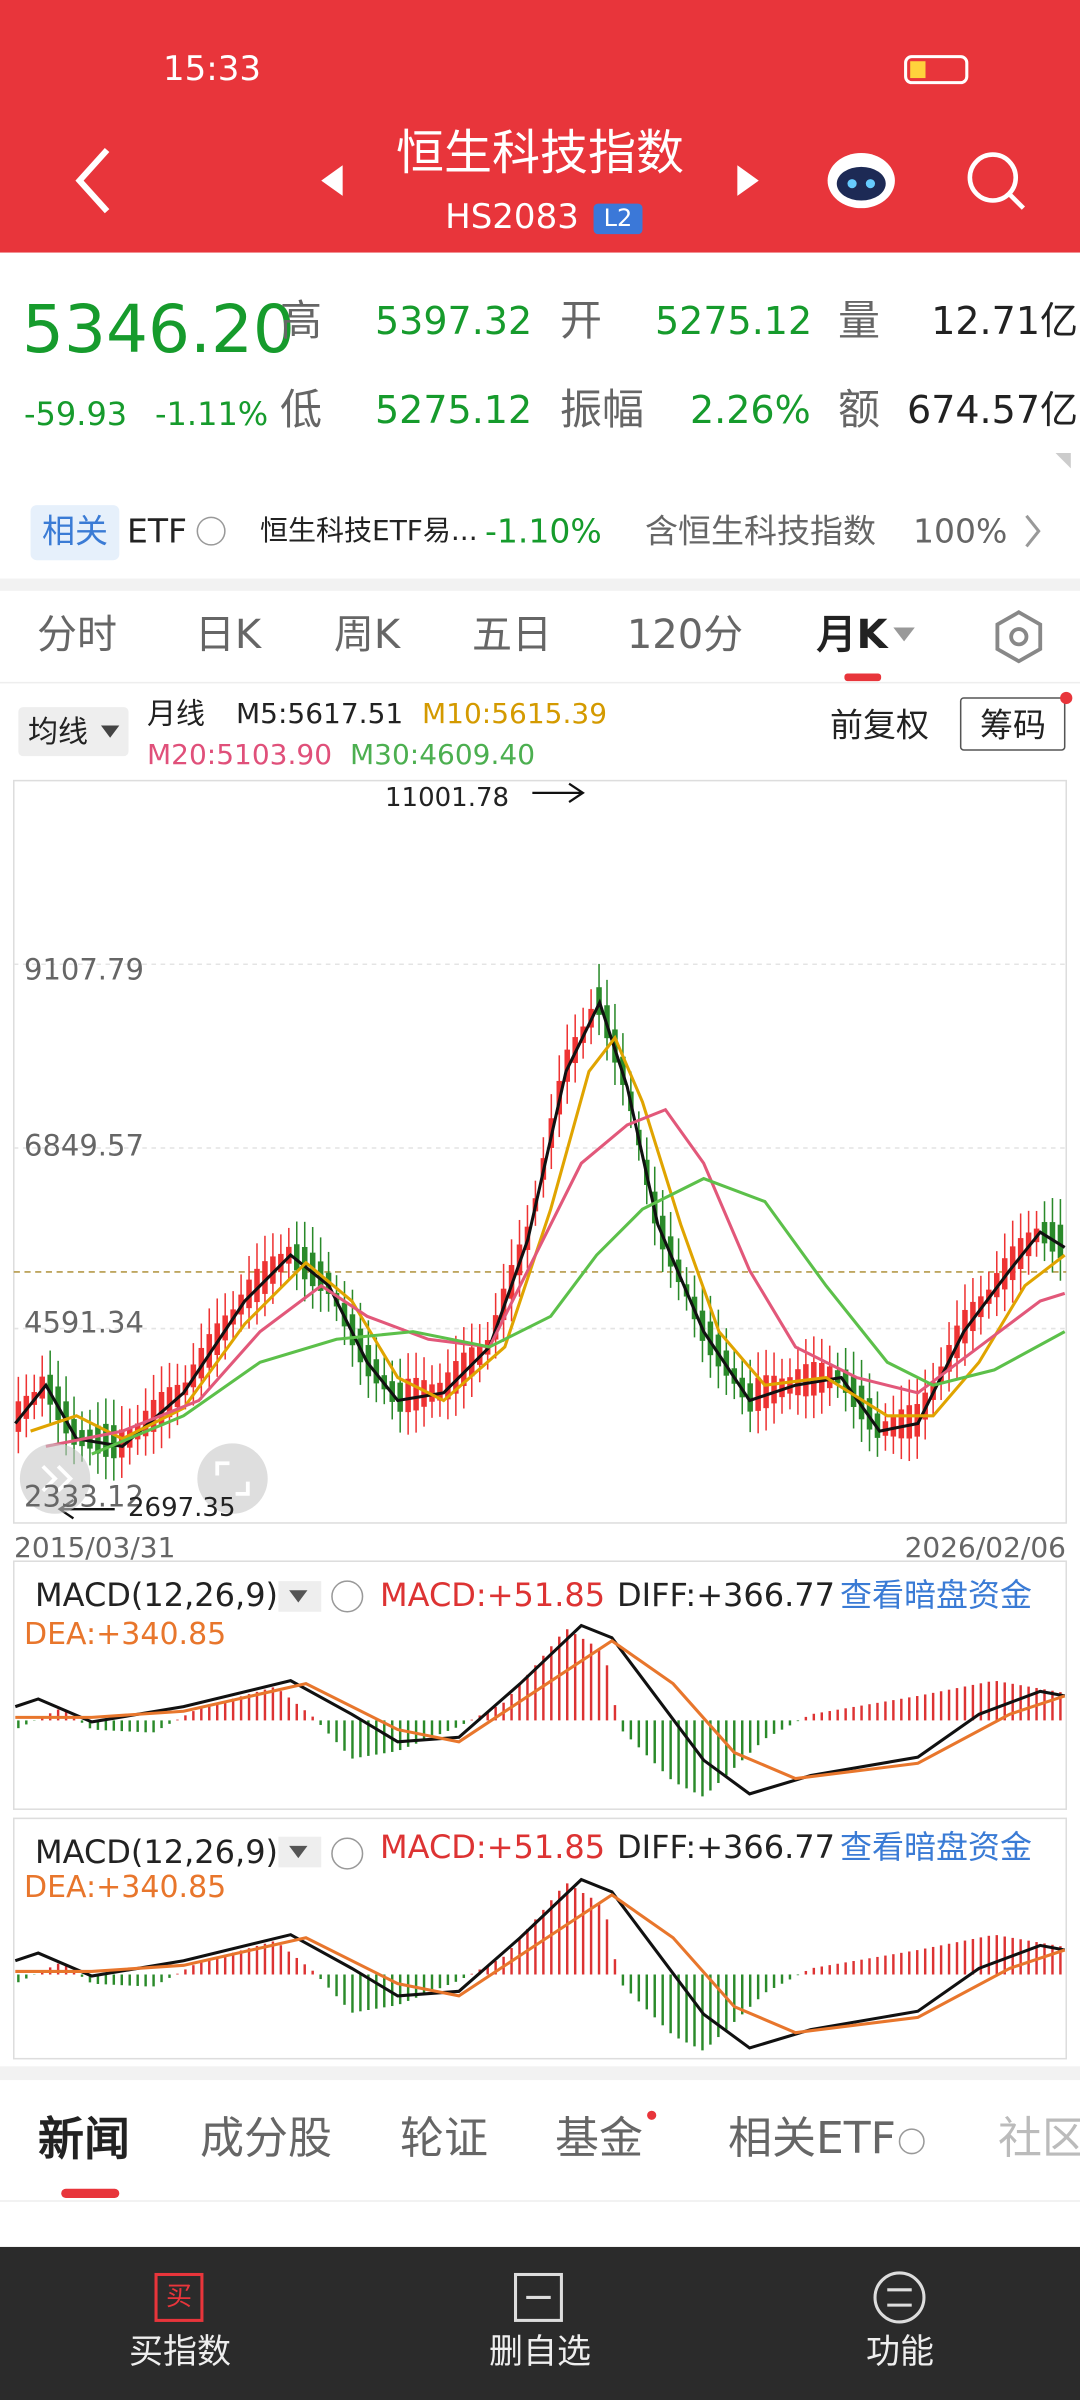 The height and width of the screenshot is (2400, 1080). Describe the element at coordinates (558, 792) in the screenshot. I see `arrow` at that location.